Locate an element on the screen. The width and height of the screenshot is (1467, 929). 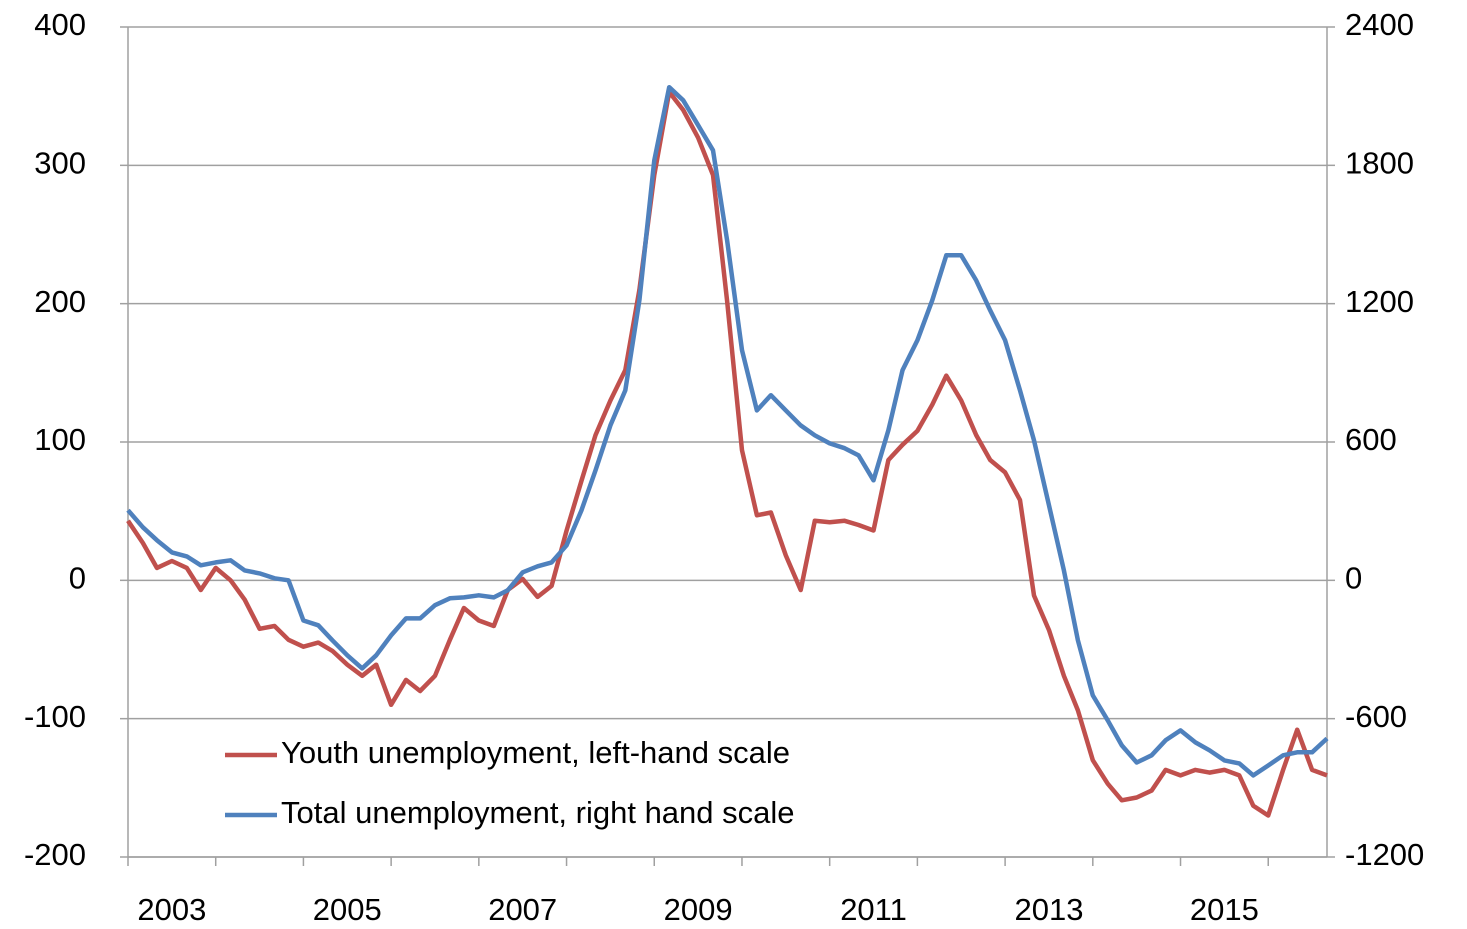
y2-tick-label: 0 is located at coordinates (1353, 578).